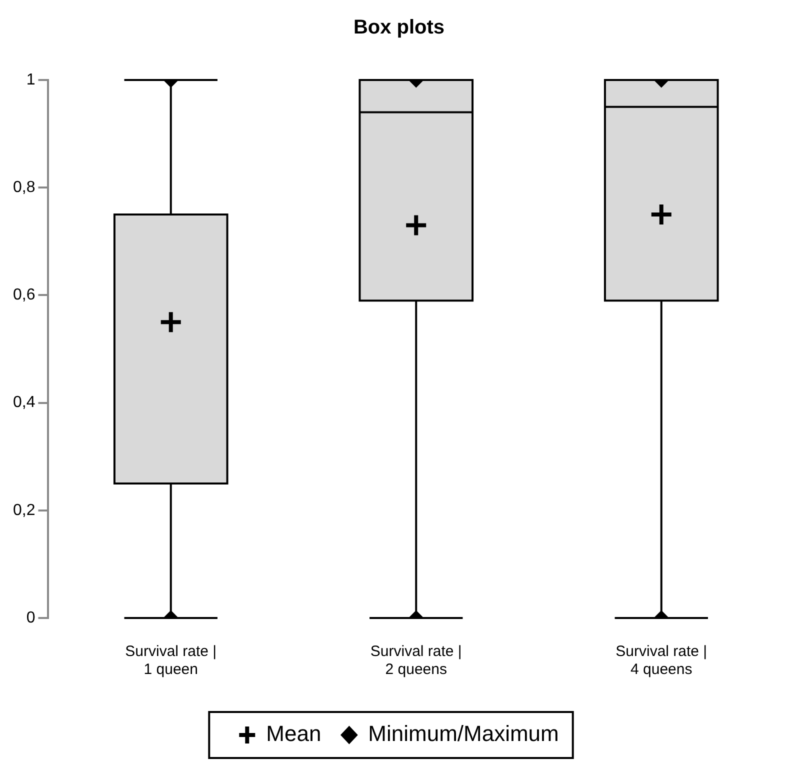 The height and width of the screenshot is (766, 798). I want to click on y-tick-label: 0, so click(31, 617).